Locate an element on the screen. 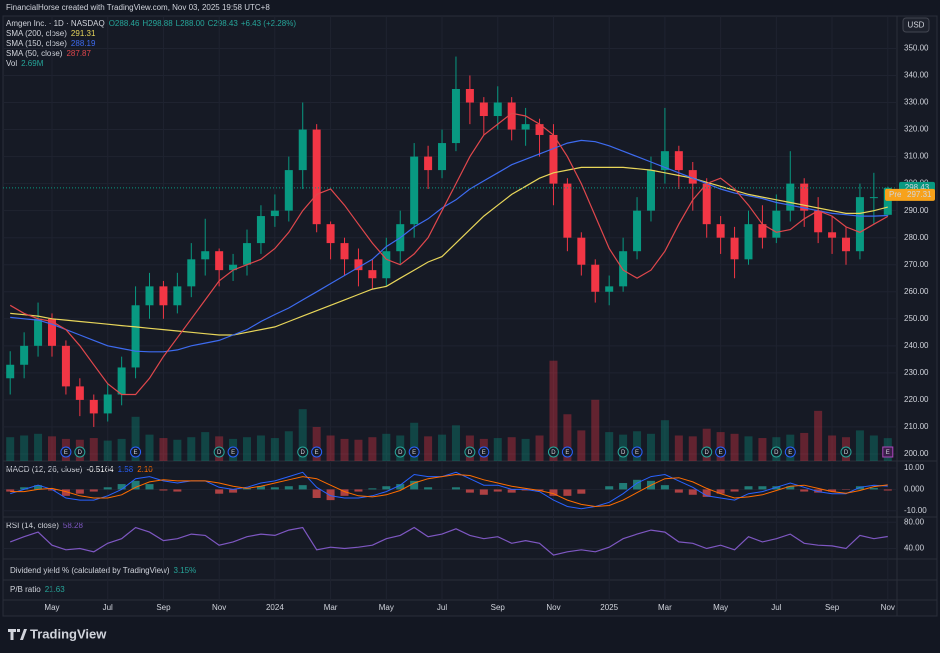  signal-line is located at coordinates (449, 490).